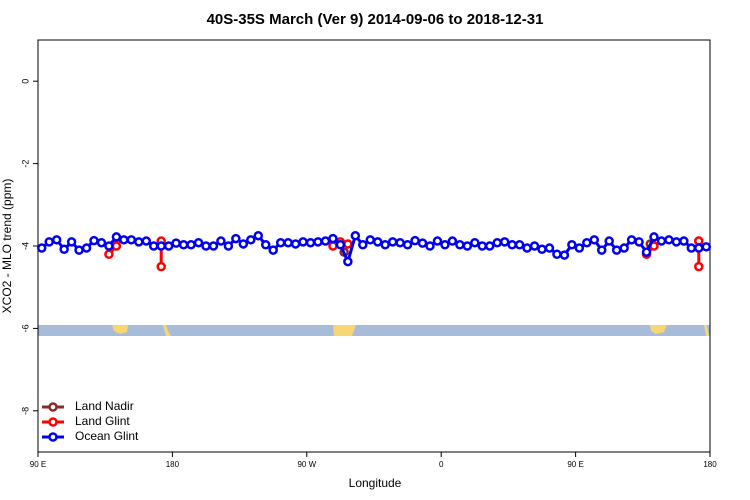 This screenshot has height=500, width=750. Describe the element at coordinates (411, 330) in the screenshot. I see `land-shapes` at that location.